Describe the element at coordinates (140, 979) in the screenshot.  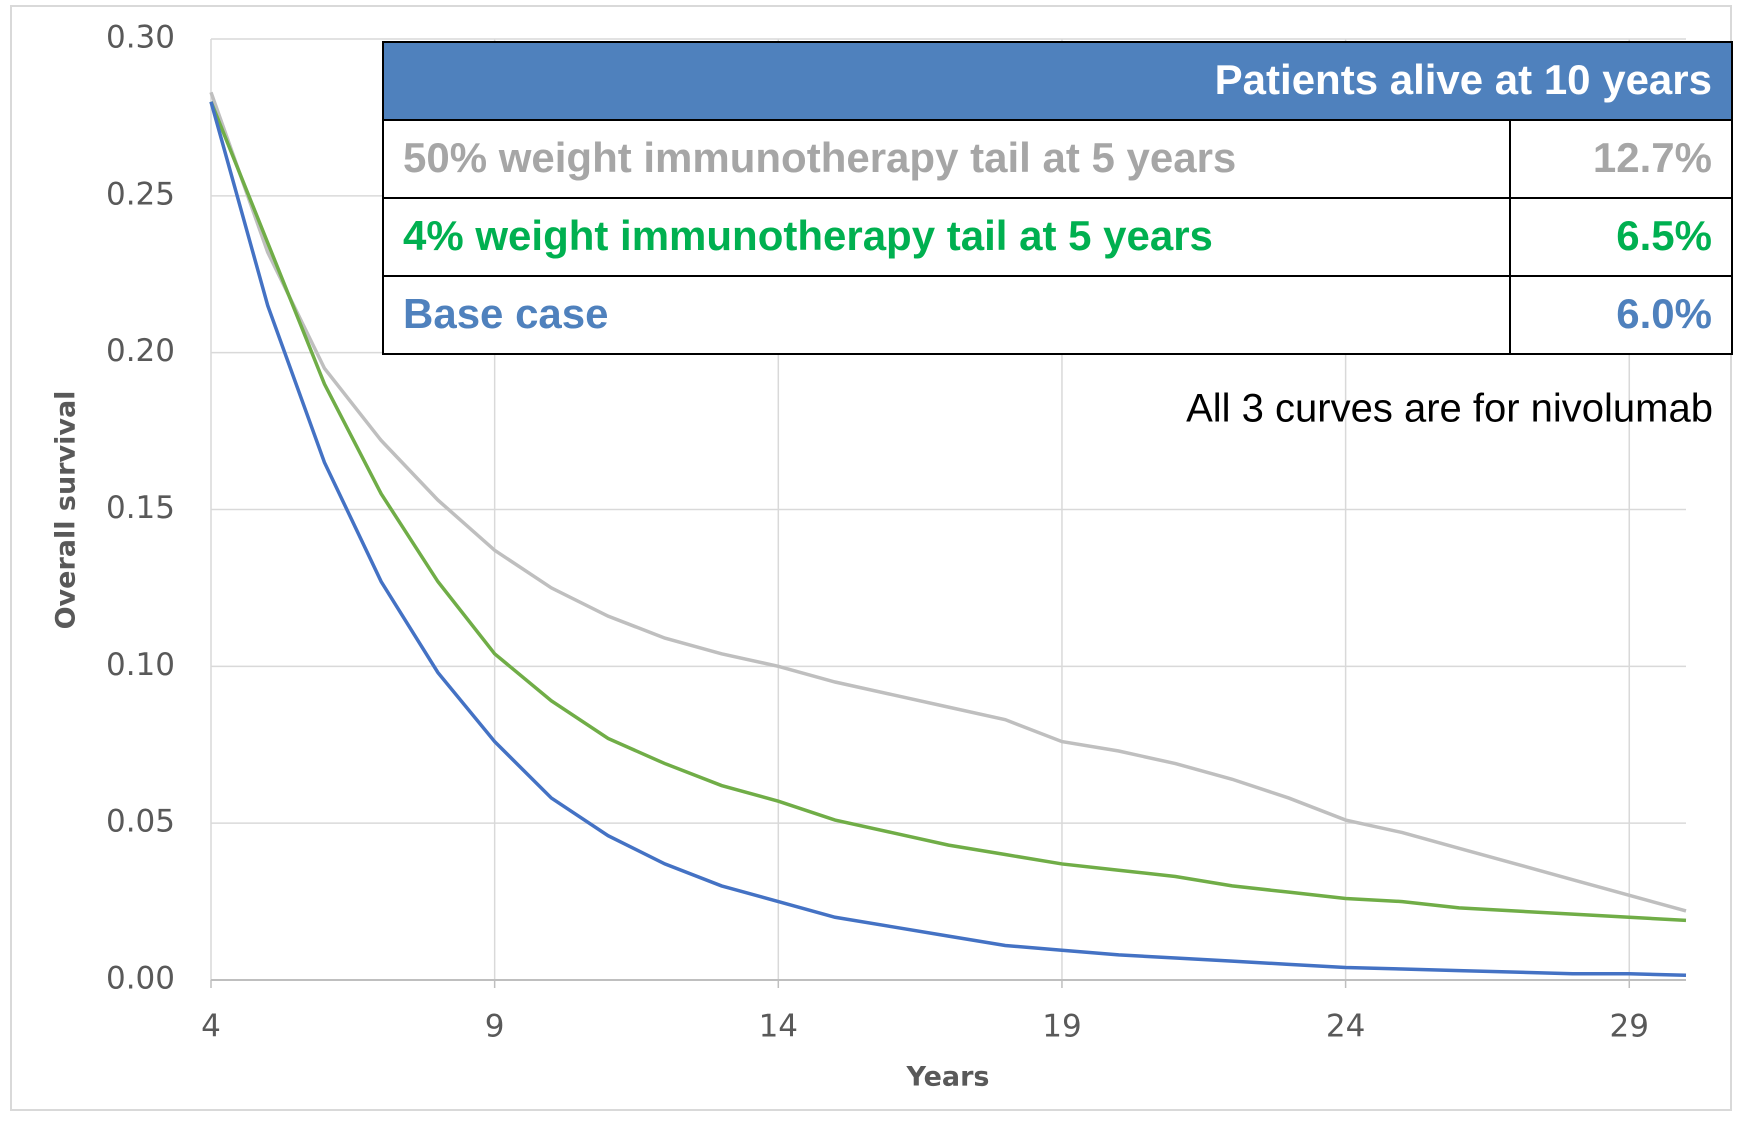
I see `y-tick-label: 0.00` at that location.